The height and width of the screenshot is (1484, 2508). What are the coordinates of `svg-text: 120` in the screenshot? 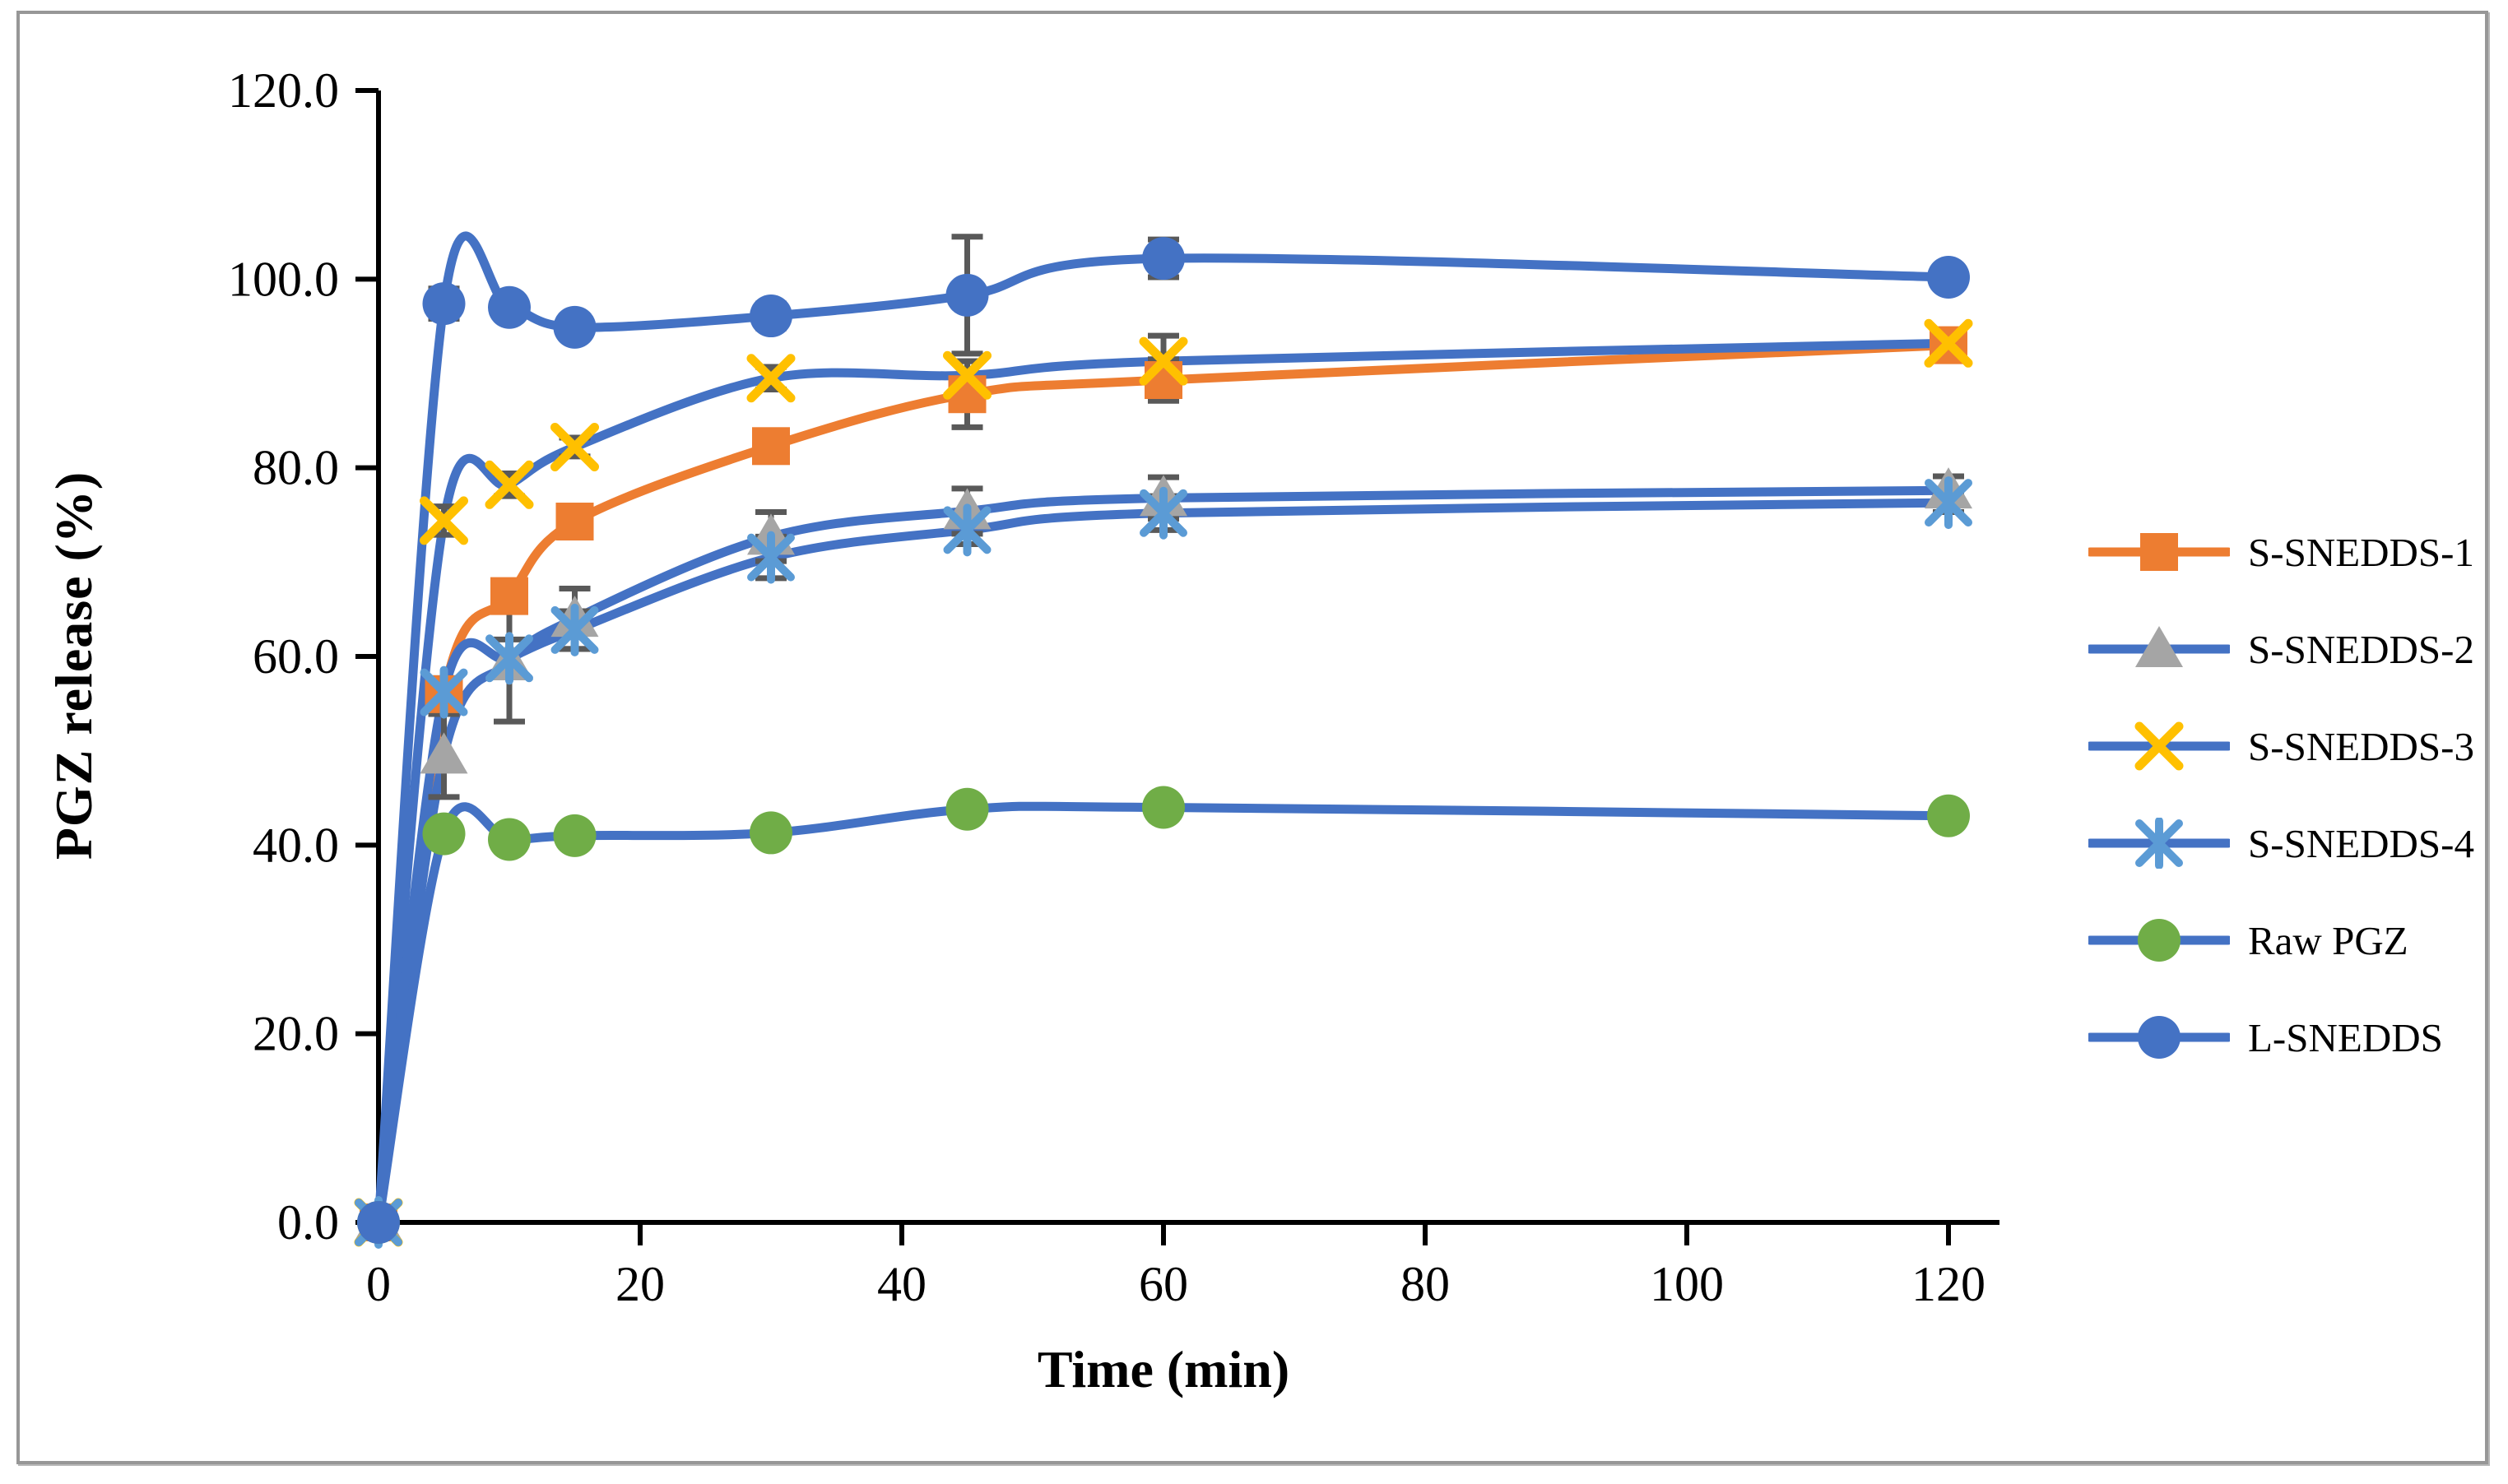 It's located at (1948, 1284).